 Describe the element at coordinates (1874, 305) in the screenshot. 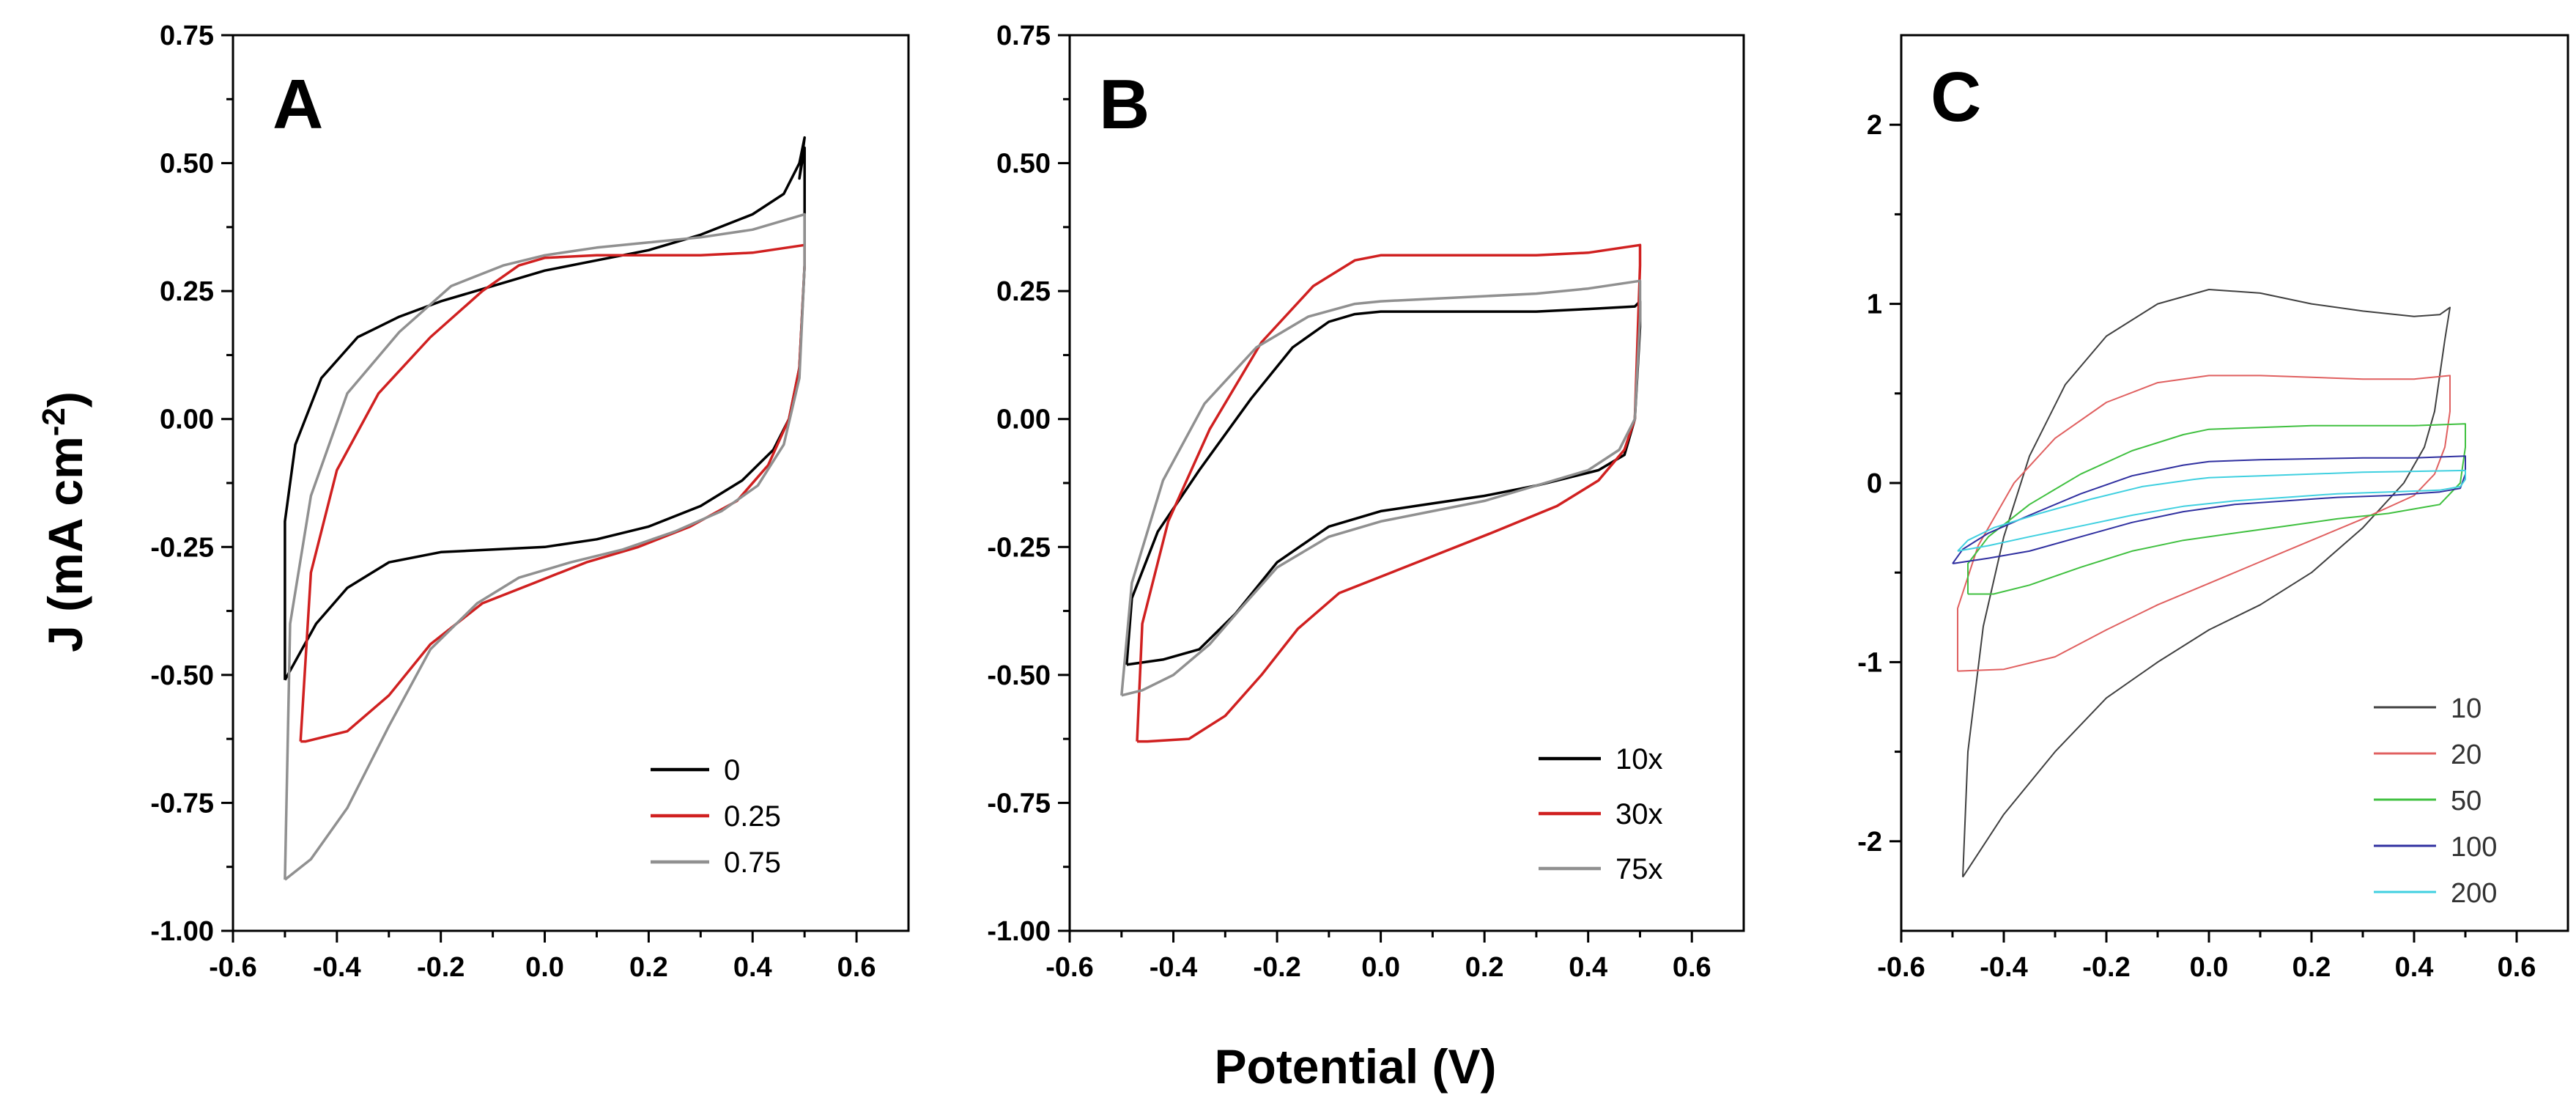

I see `y-tick-label: 1` at that location.